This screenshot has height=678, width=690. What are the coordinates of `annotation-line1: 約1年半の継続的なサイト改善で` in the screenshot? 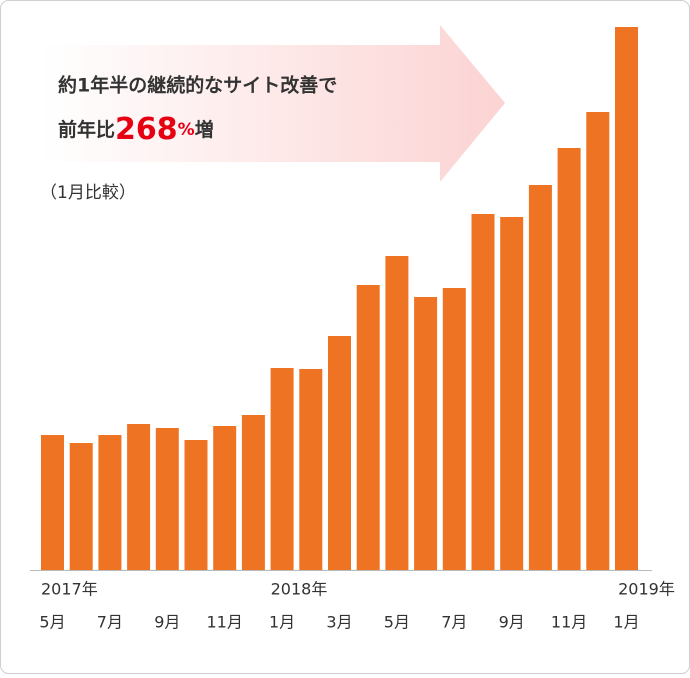 It's located at (197, 85).